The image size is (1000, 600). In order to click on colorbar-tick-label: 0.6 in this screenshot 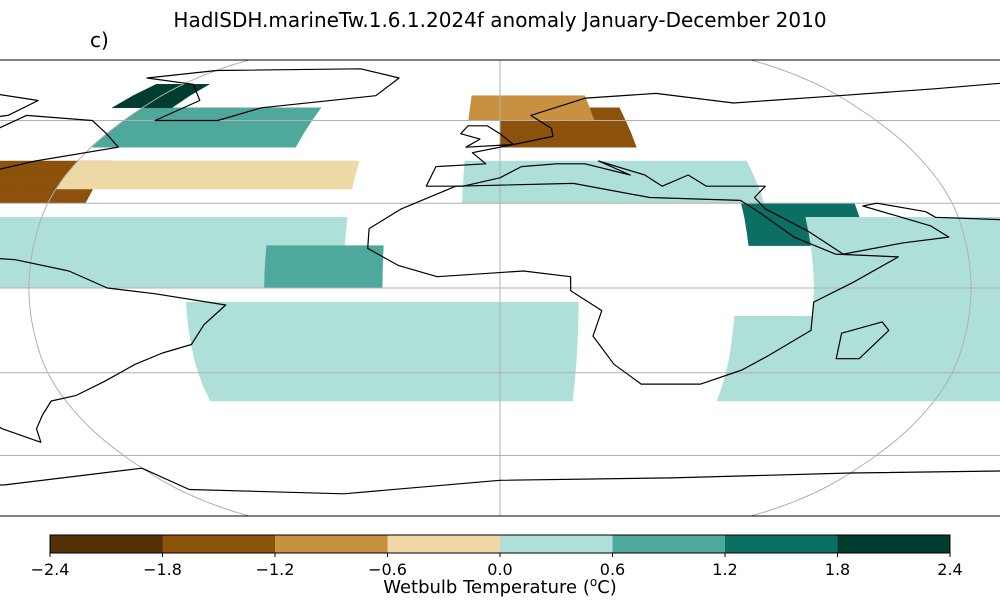, I will do `click(612, 569)`.